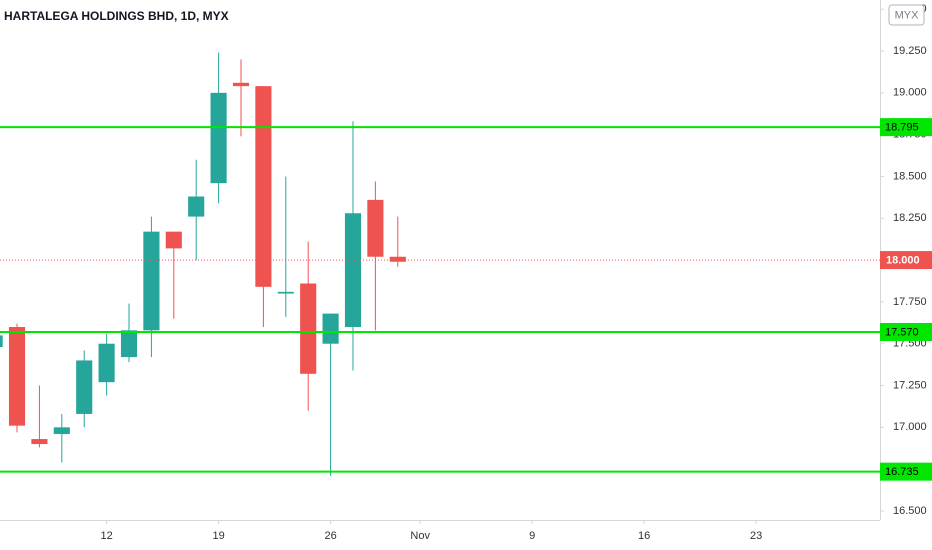 This screenshot has width=932, height=550. What do you see at coordinates (644, 536) in the screenshot?
I see `x-tick-label: 16` at bounding box center [644, 536].